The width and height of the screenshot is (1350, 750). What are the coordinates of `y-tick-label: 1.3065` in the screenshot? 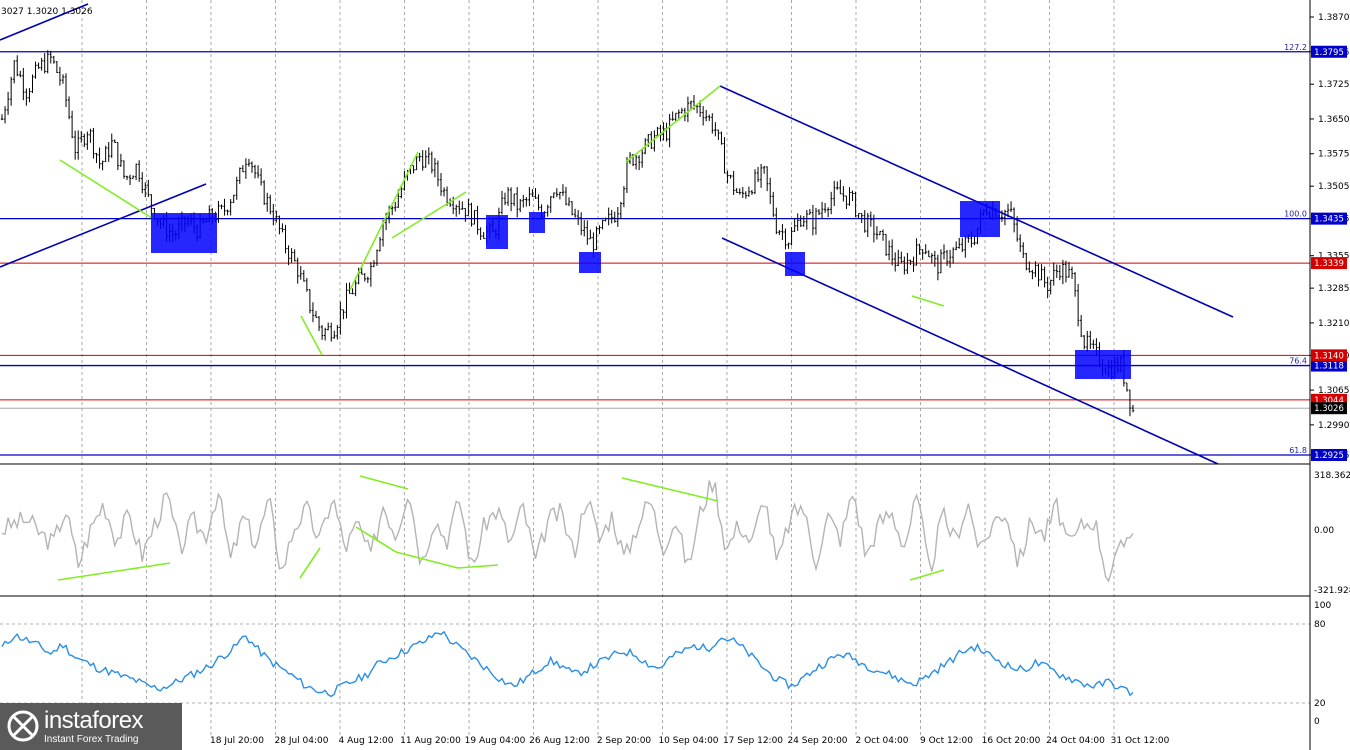 It's located at (1334, 391).